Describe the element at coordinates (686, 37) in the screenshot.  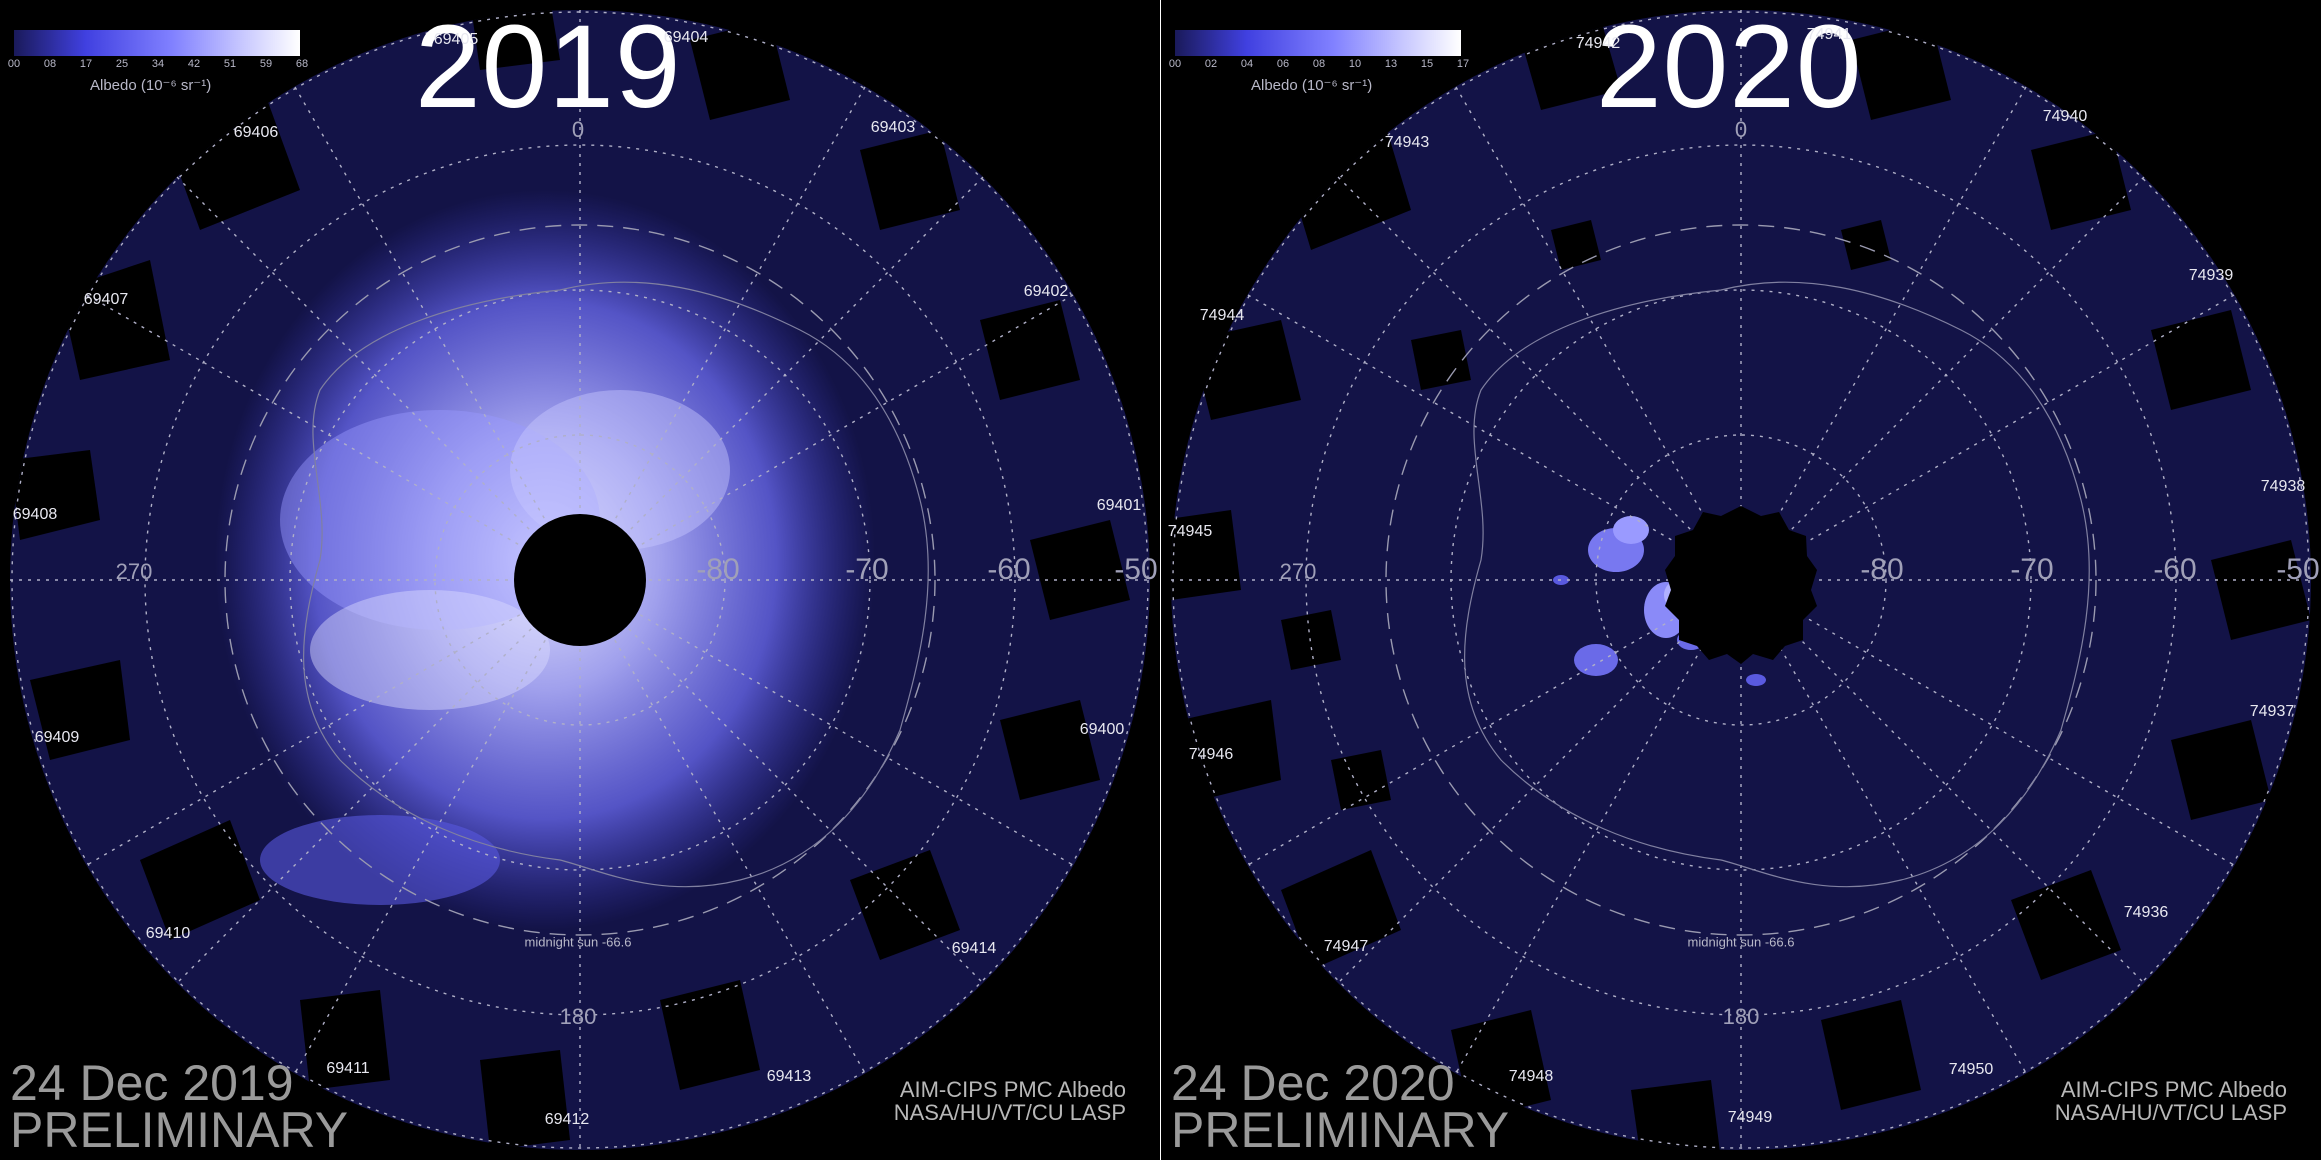
I see `orbit-label: 69404` at that location.